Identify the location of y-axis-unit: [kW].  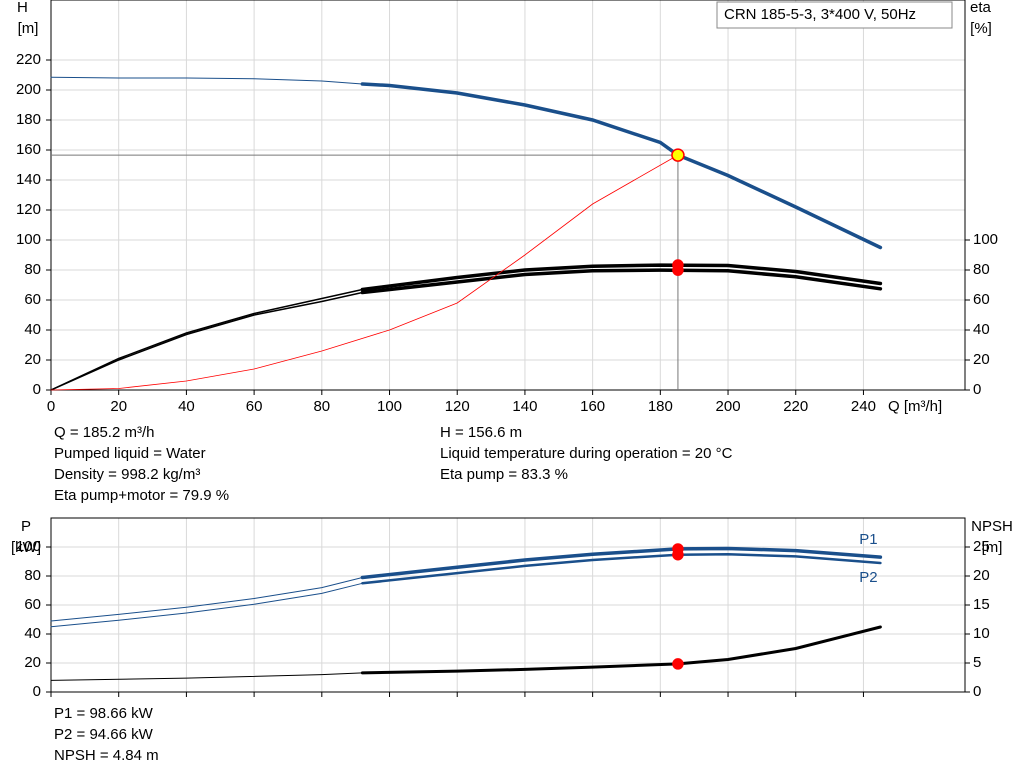
(26, 547).